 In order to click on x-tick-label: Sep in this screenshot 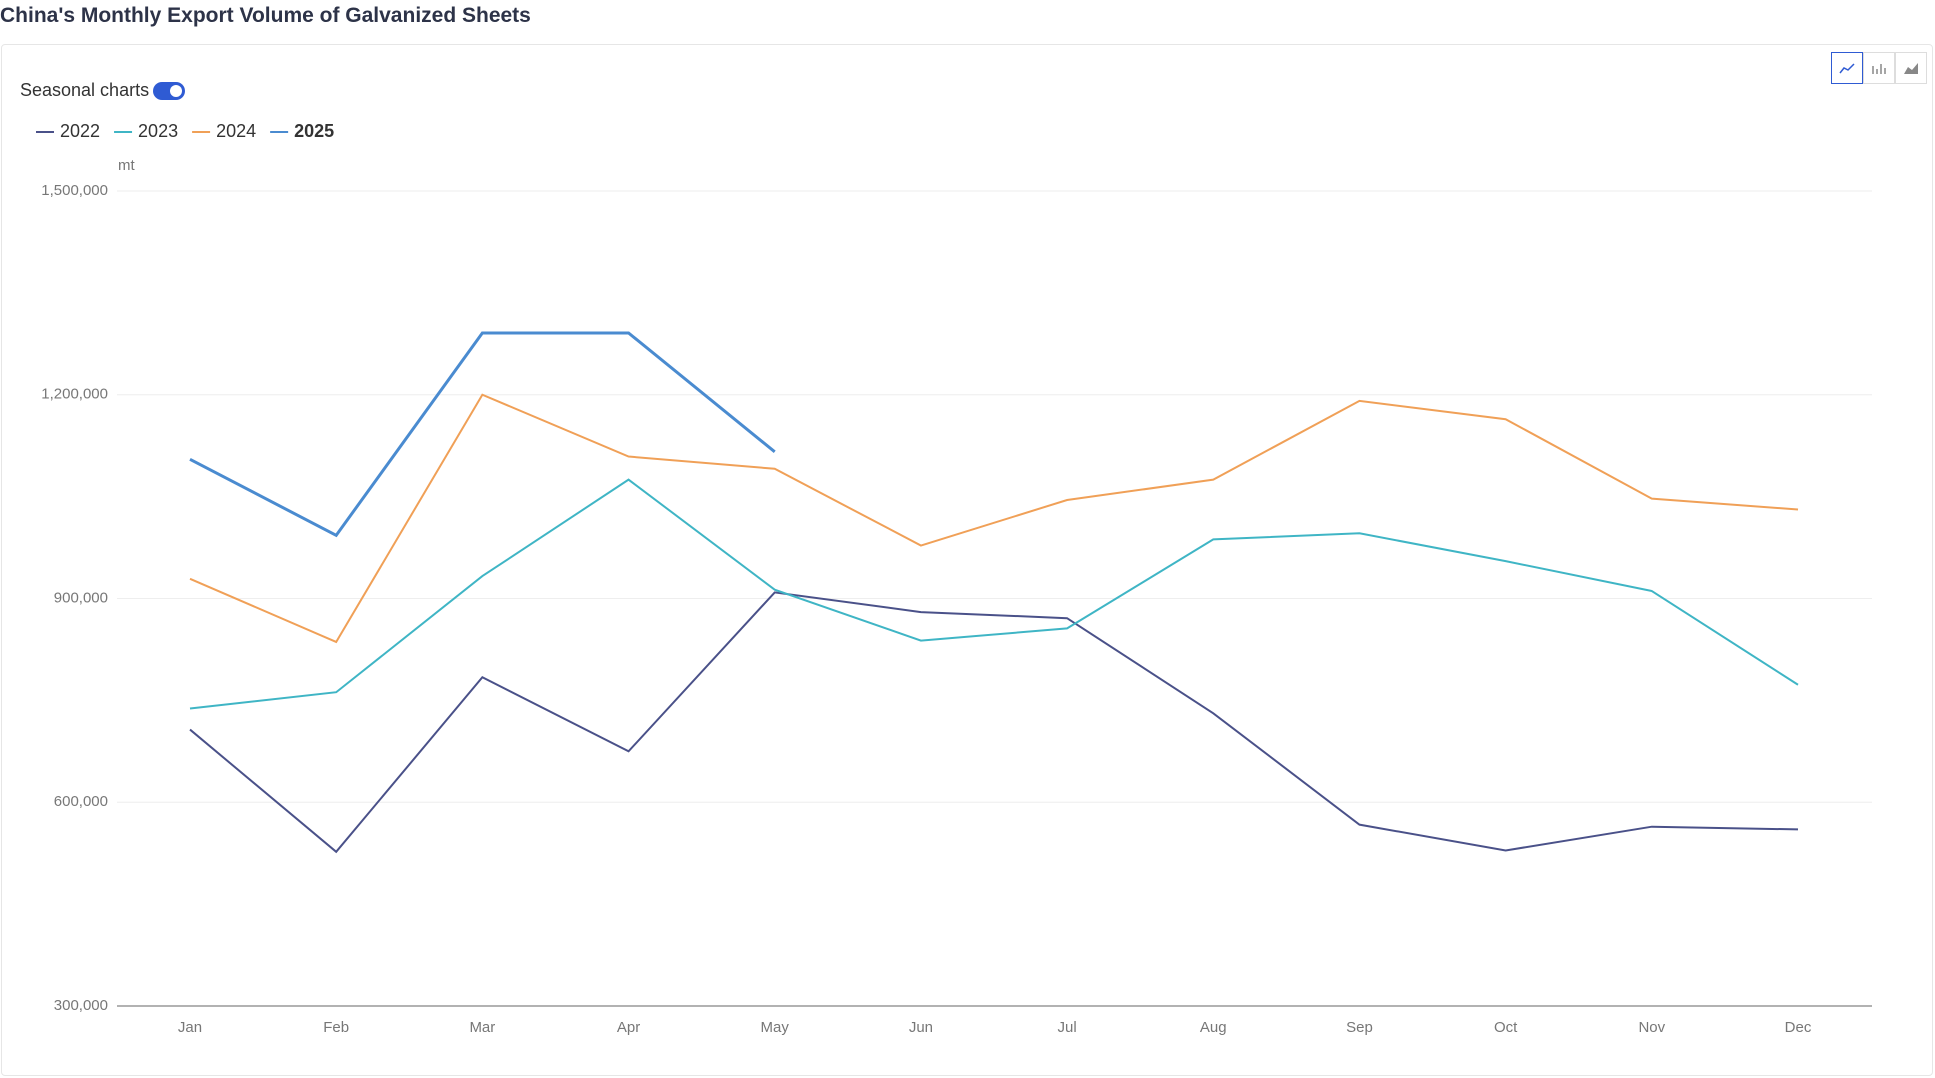, I will do `click(1359, 1027)`.